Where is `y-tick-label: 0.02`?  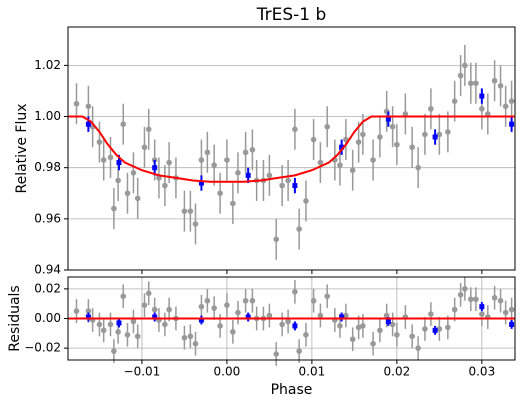
y-tick-label: 0.02 is located at coordinates (47, 288).